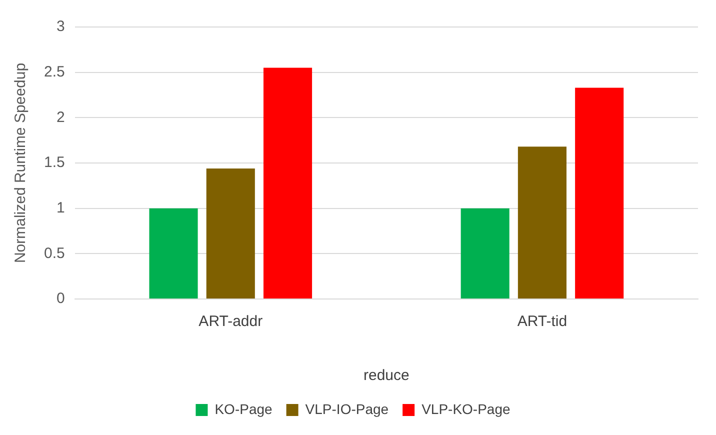  What do you see at coordinates (54, 163) in the screenshot?
I see `y-tick-label: 1.5` at bounding box center [54, 163].